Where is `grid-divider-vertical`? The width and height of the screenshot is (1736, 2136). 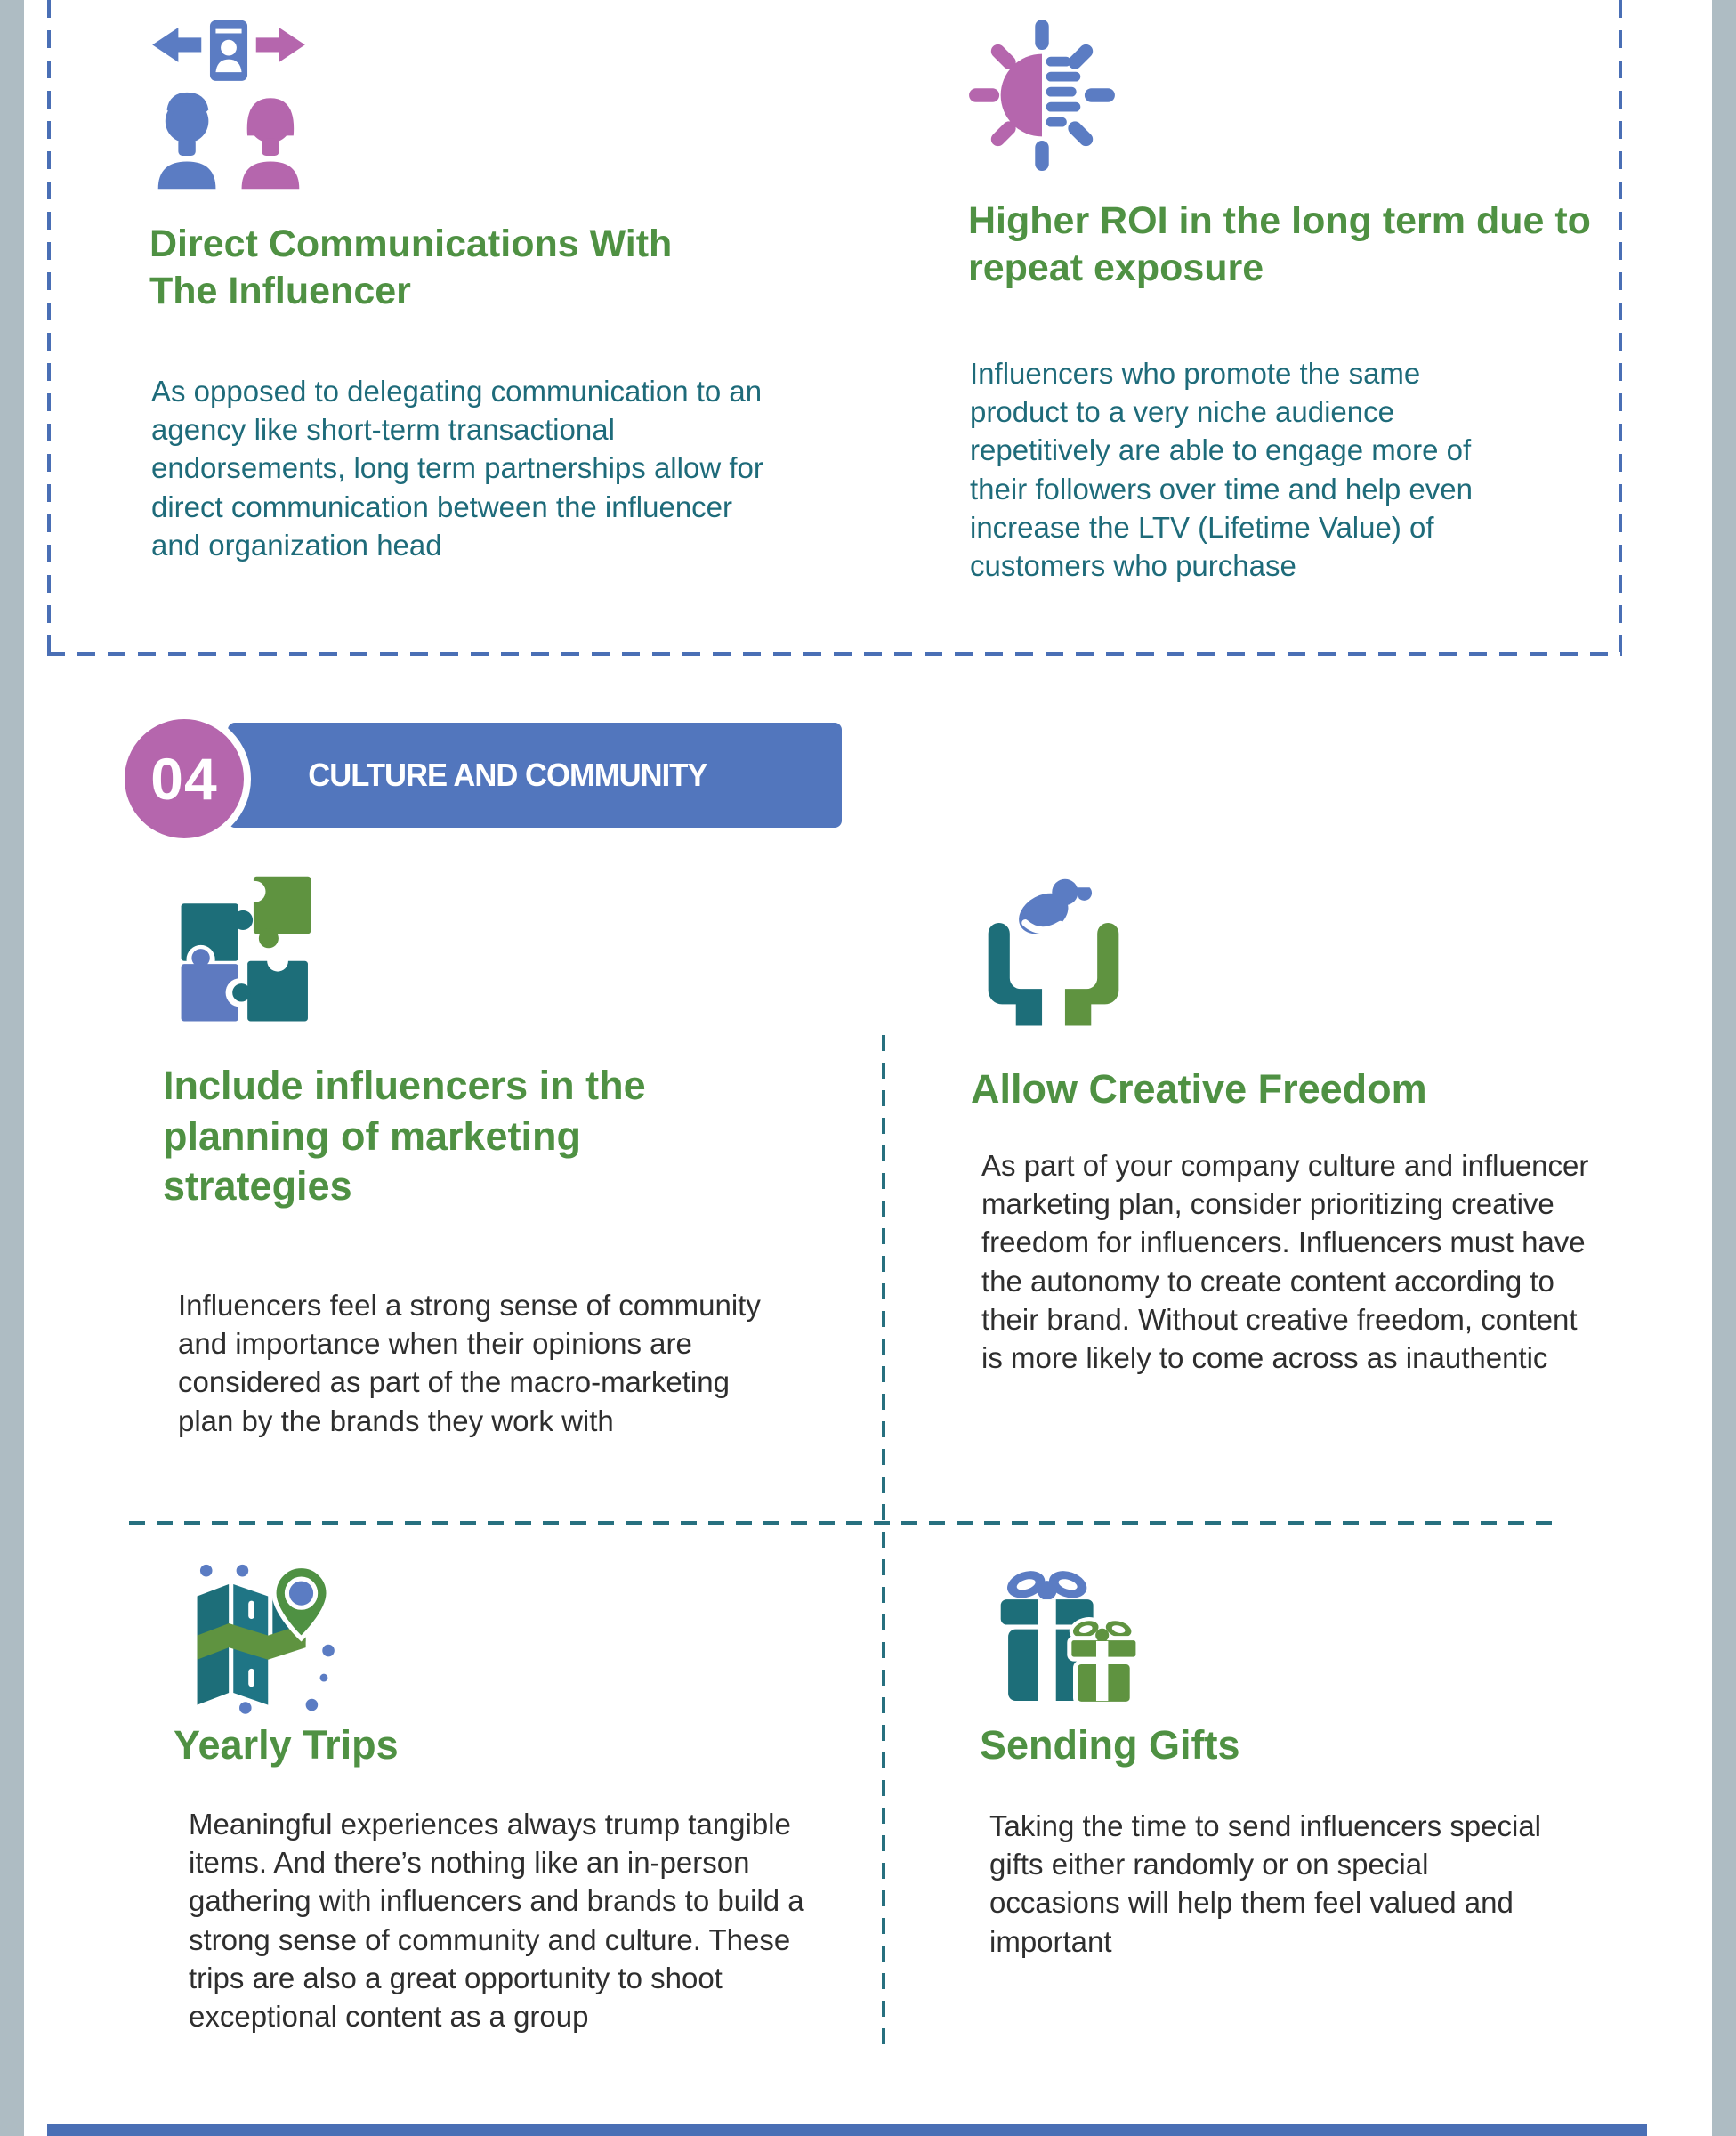
grid-divider-vertical is located at coordinates (883, 1545).